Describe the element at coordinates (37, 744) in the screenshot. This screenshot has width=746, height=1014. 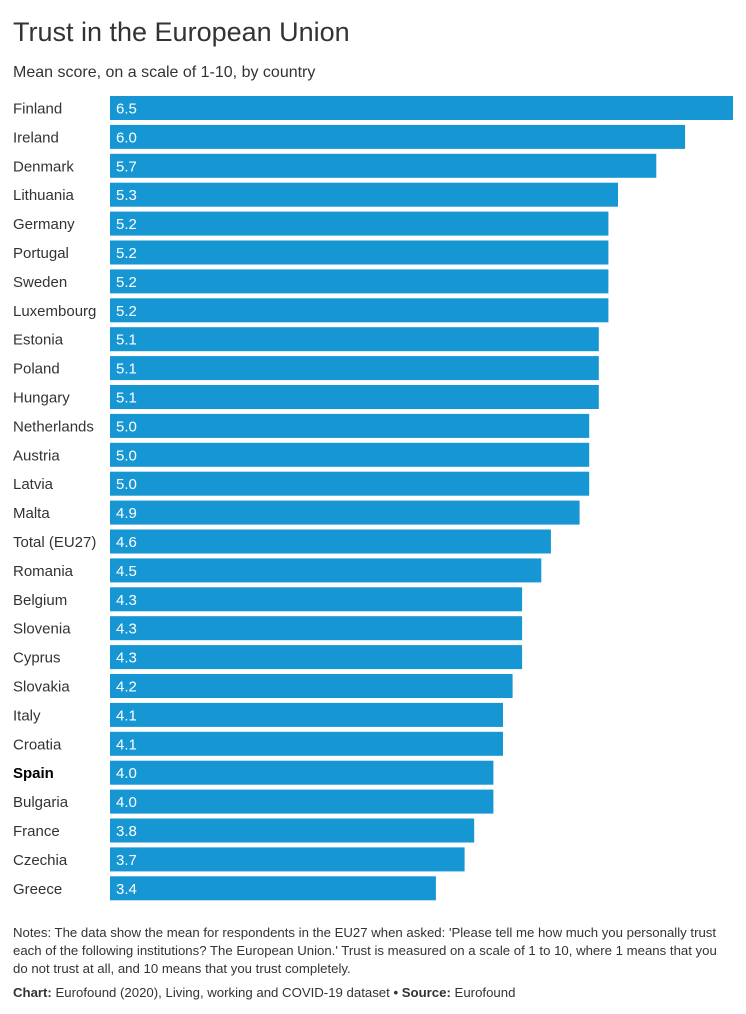
I see `category-label: Croatia` at that location.